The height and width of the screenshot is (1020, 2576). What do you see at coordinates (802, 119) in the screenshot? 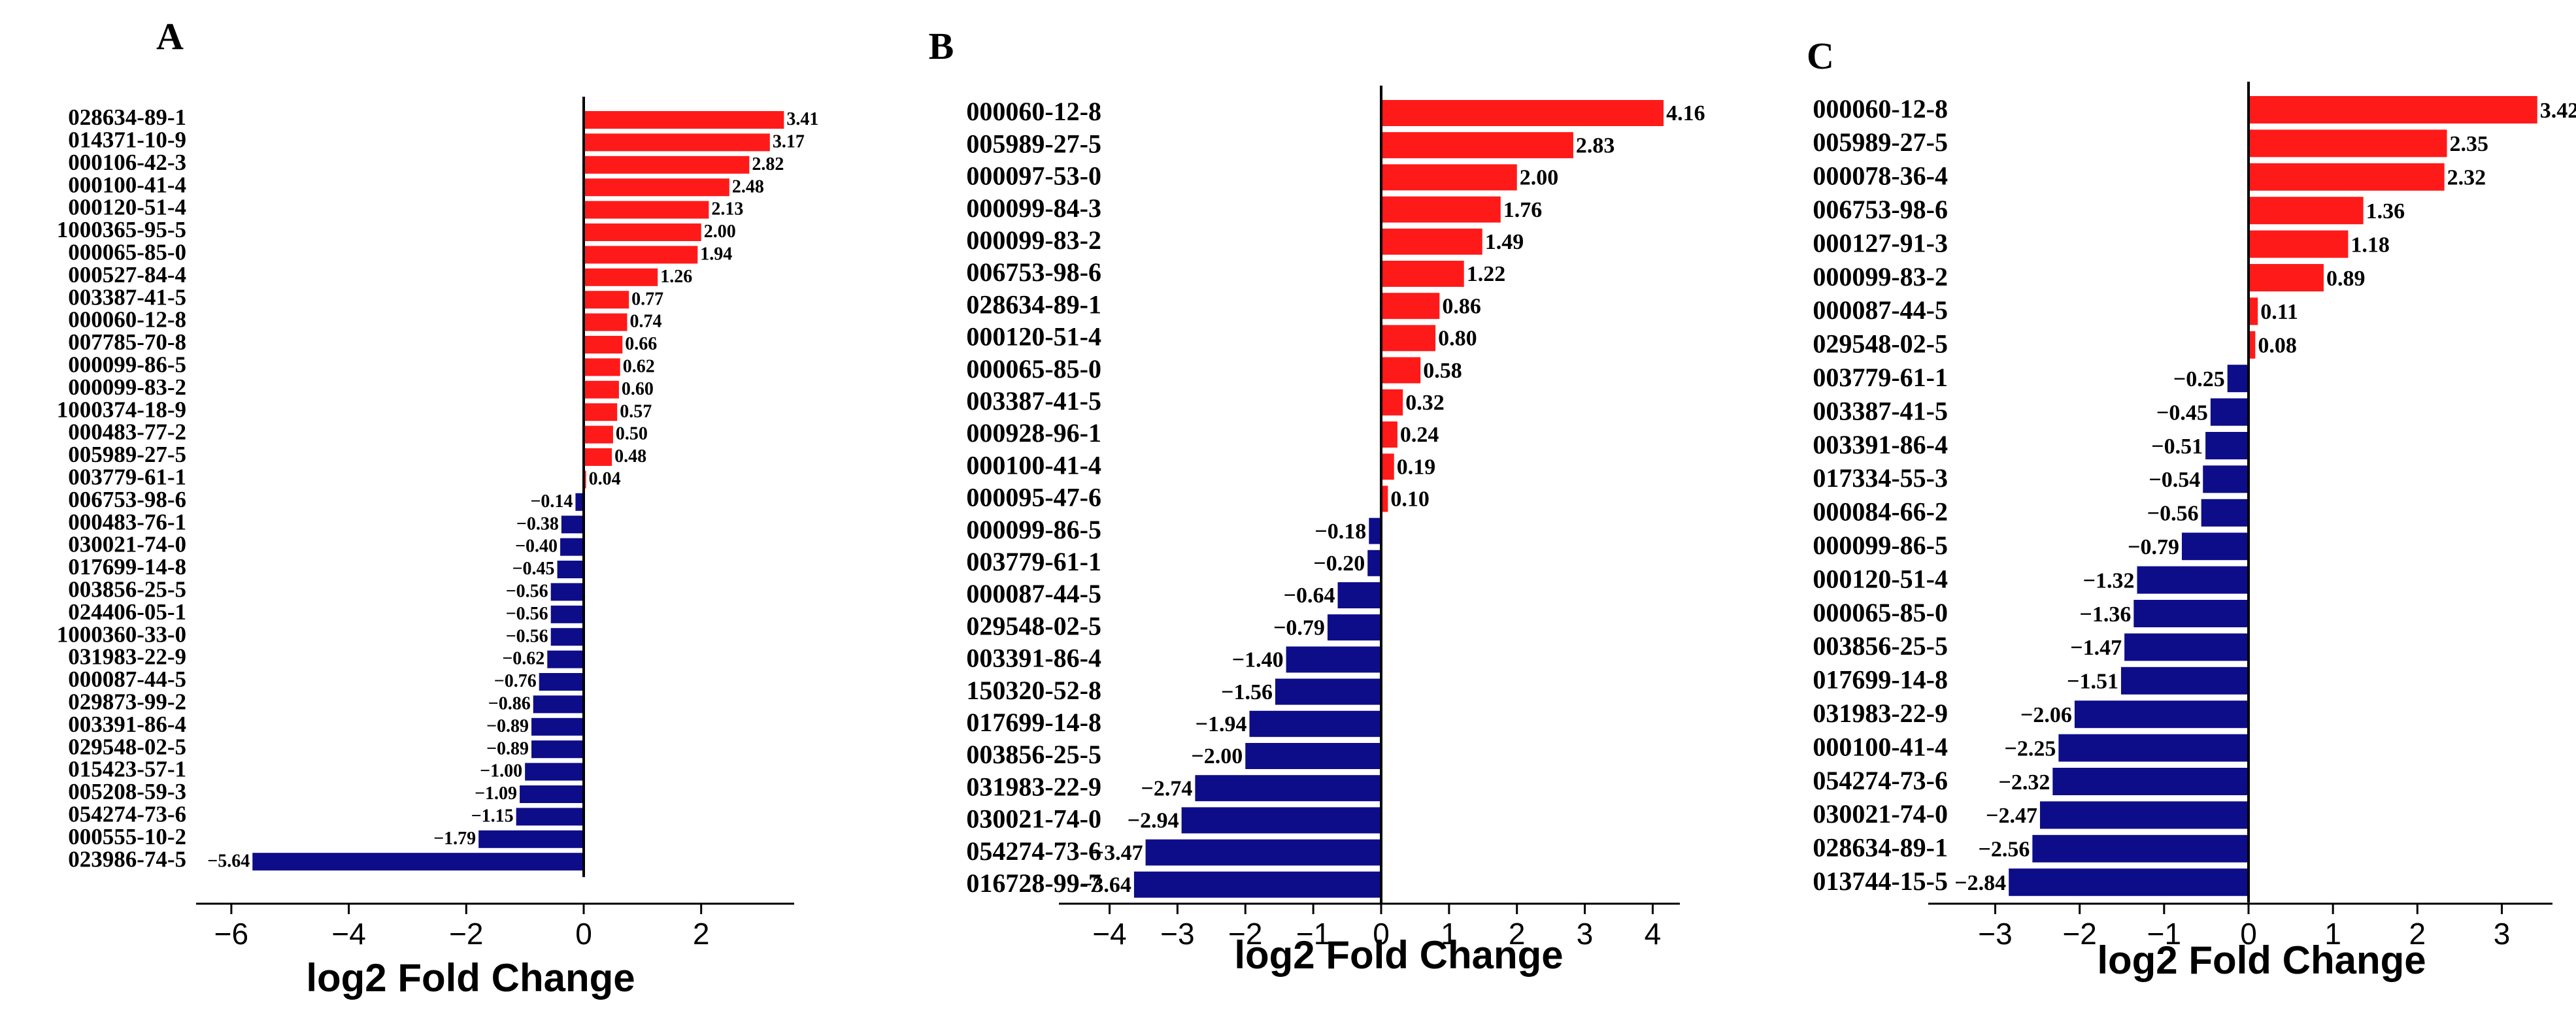
I see `value-label: 3.41` at bounding box center [802, 119].